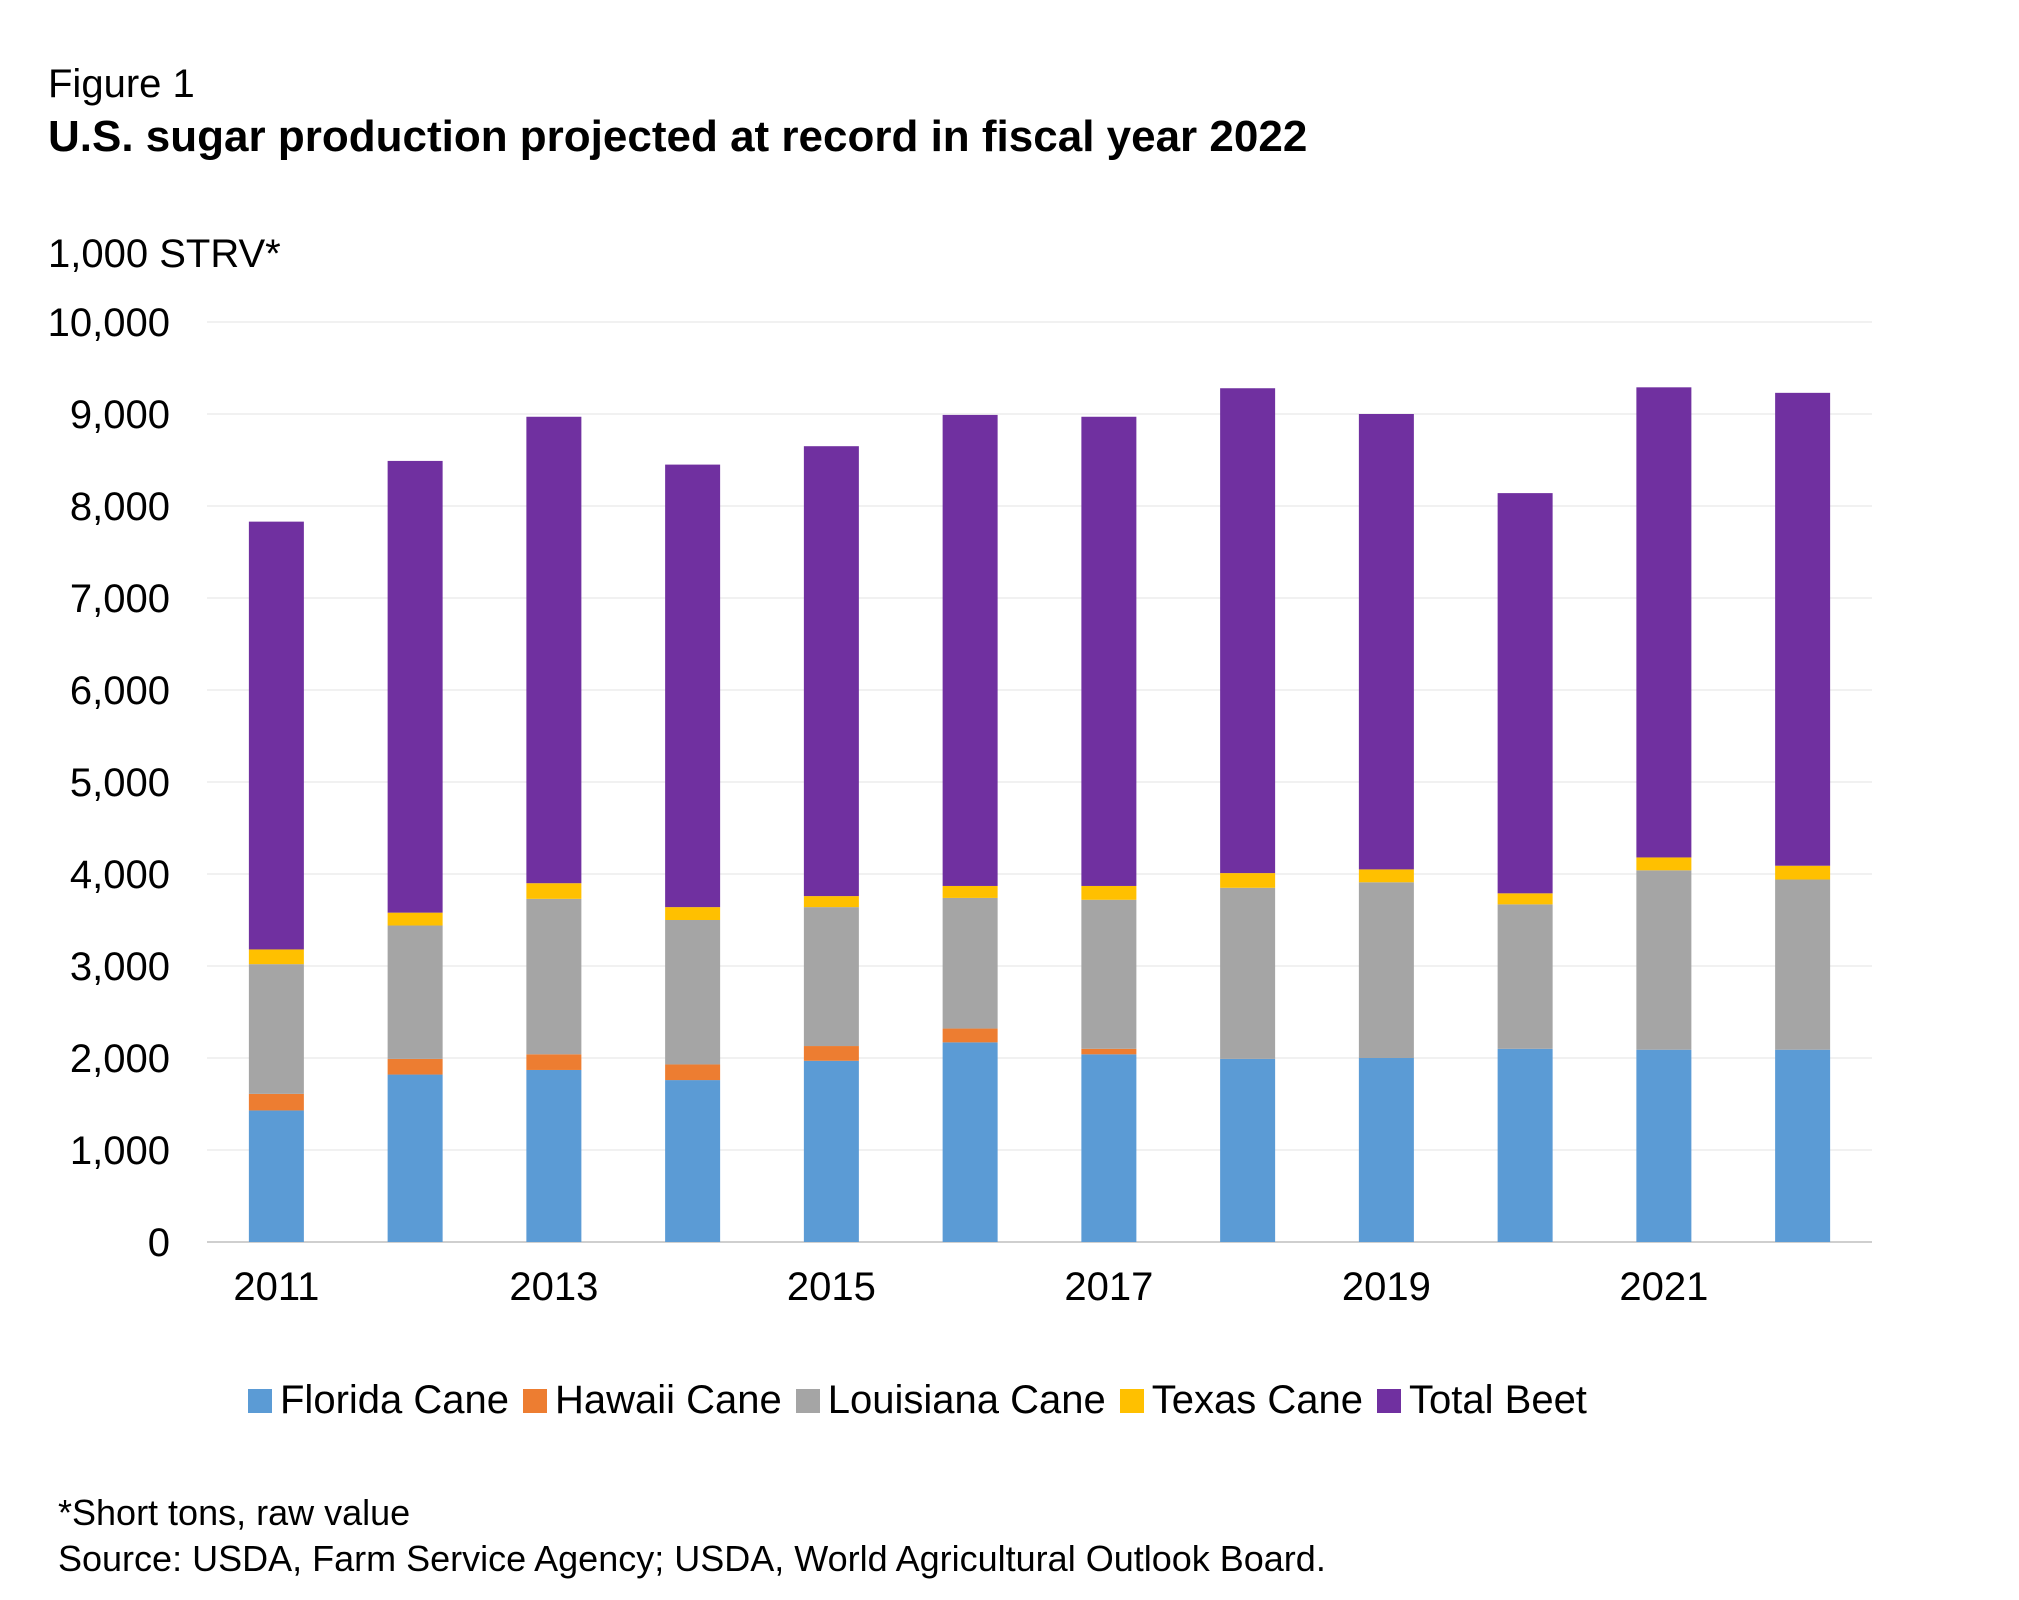 The image size is (2019, 1600). Describe the element at coordinates (120, 1059) in the screenshot. I see `y-tick-label: 2,000` at that location.